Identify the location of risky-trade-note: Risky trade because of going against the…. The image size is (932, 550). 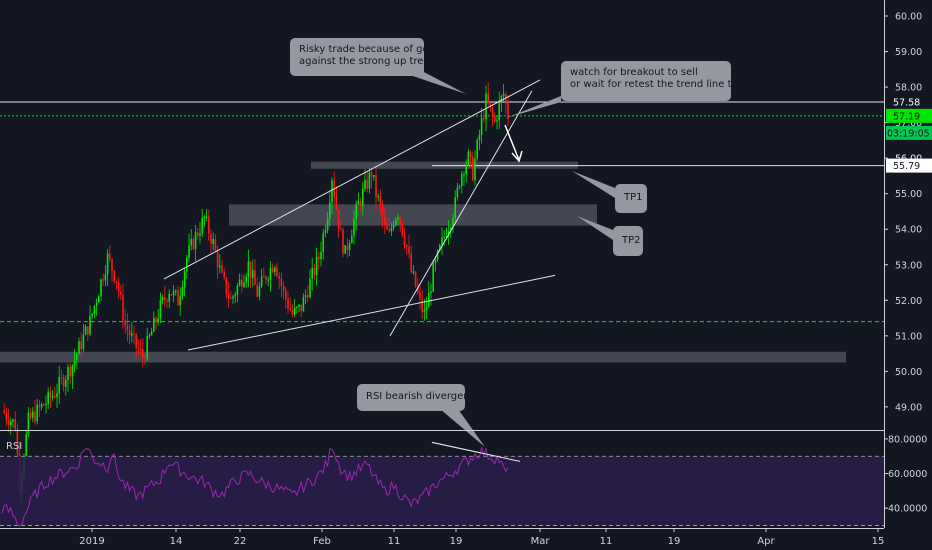
(367, 57).